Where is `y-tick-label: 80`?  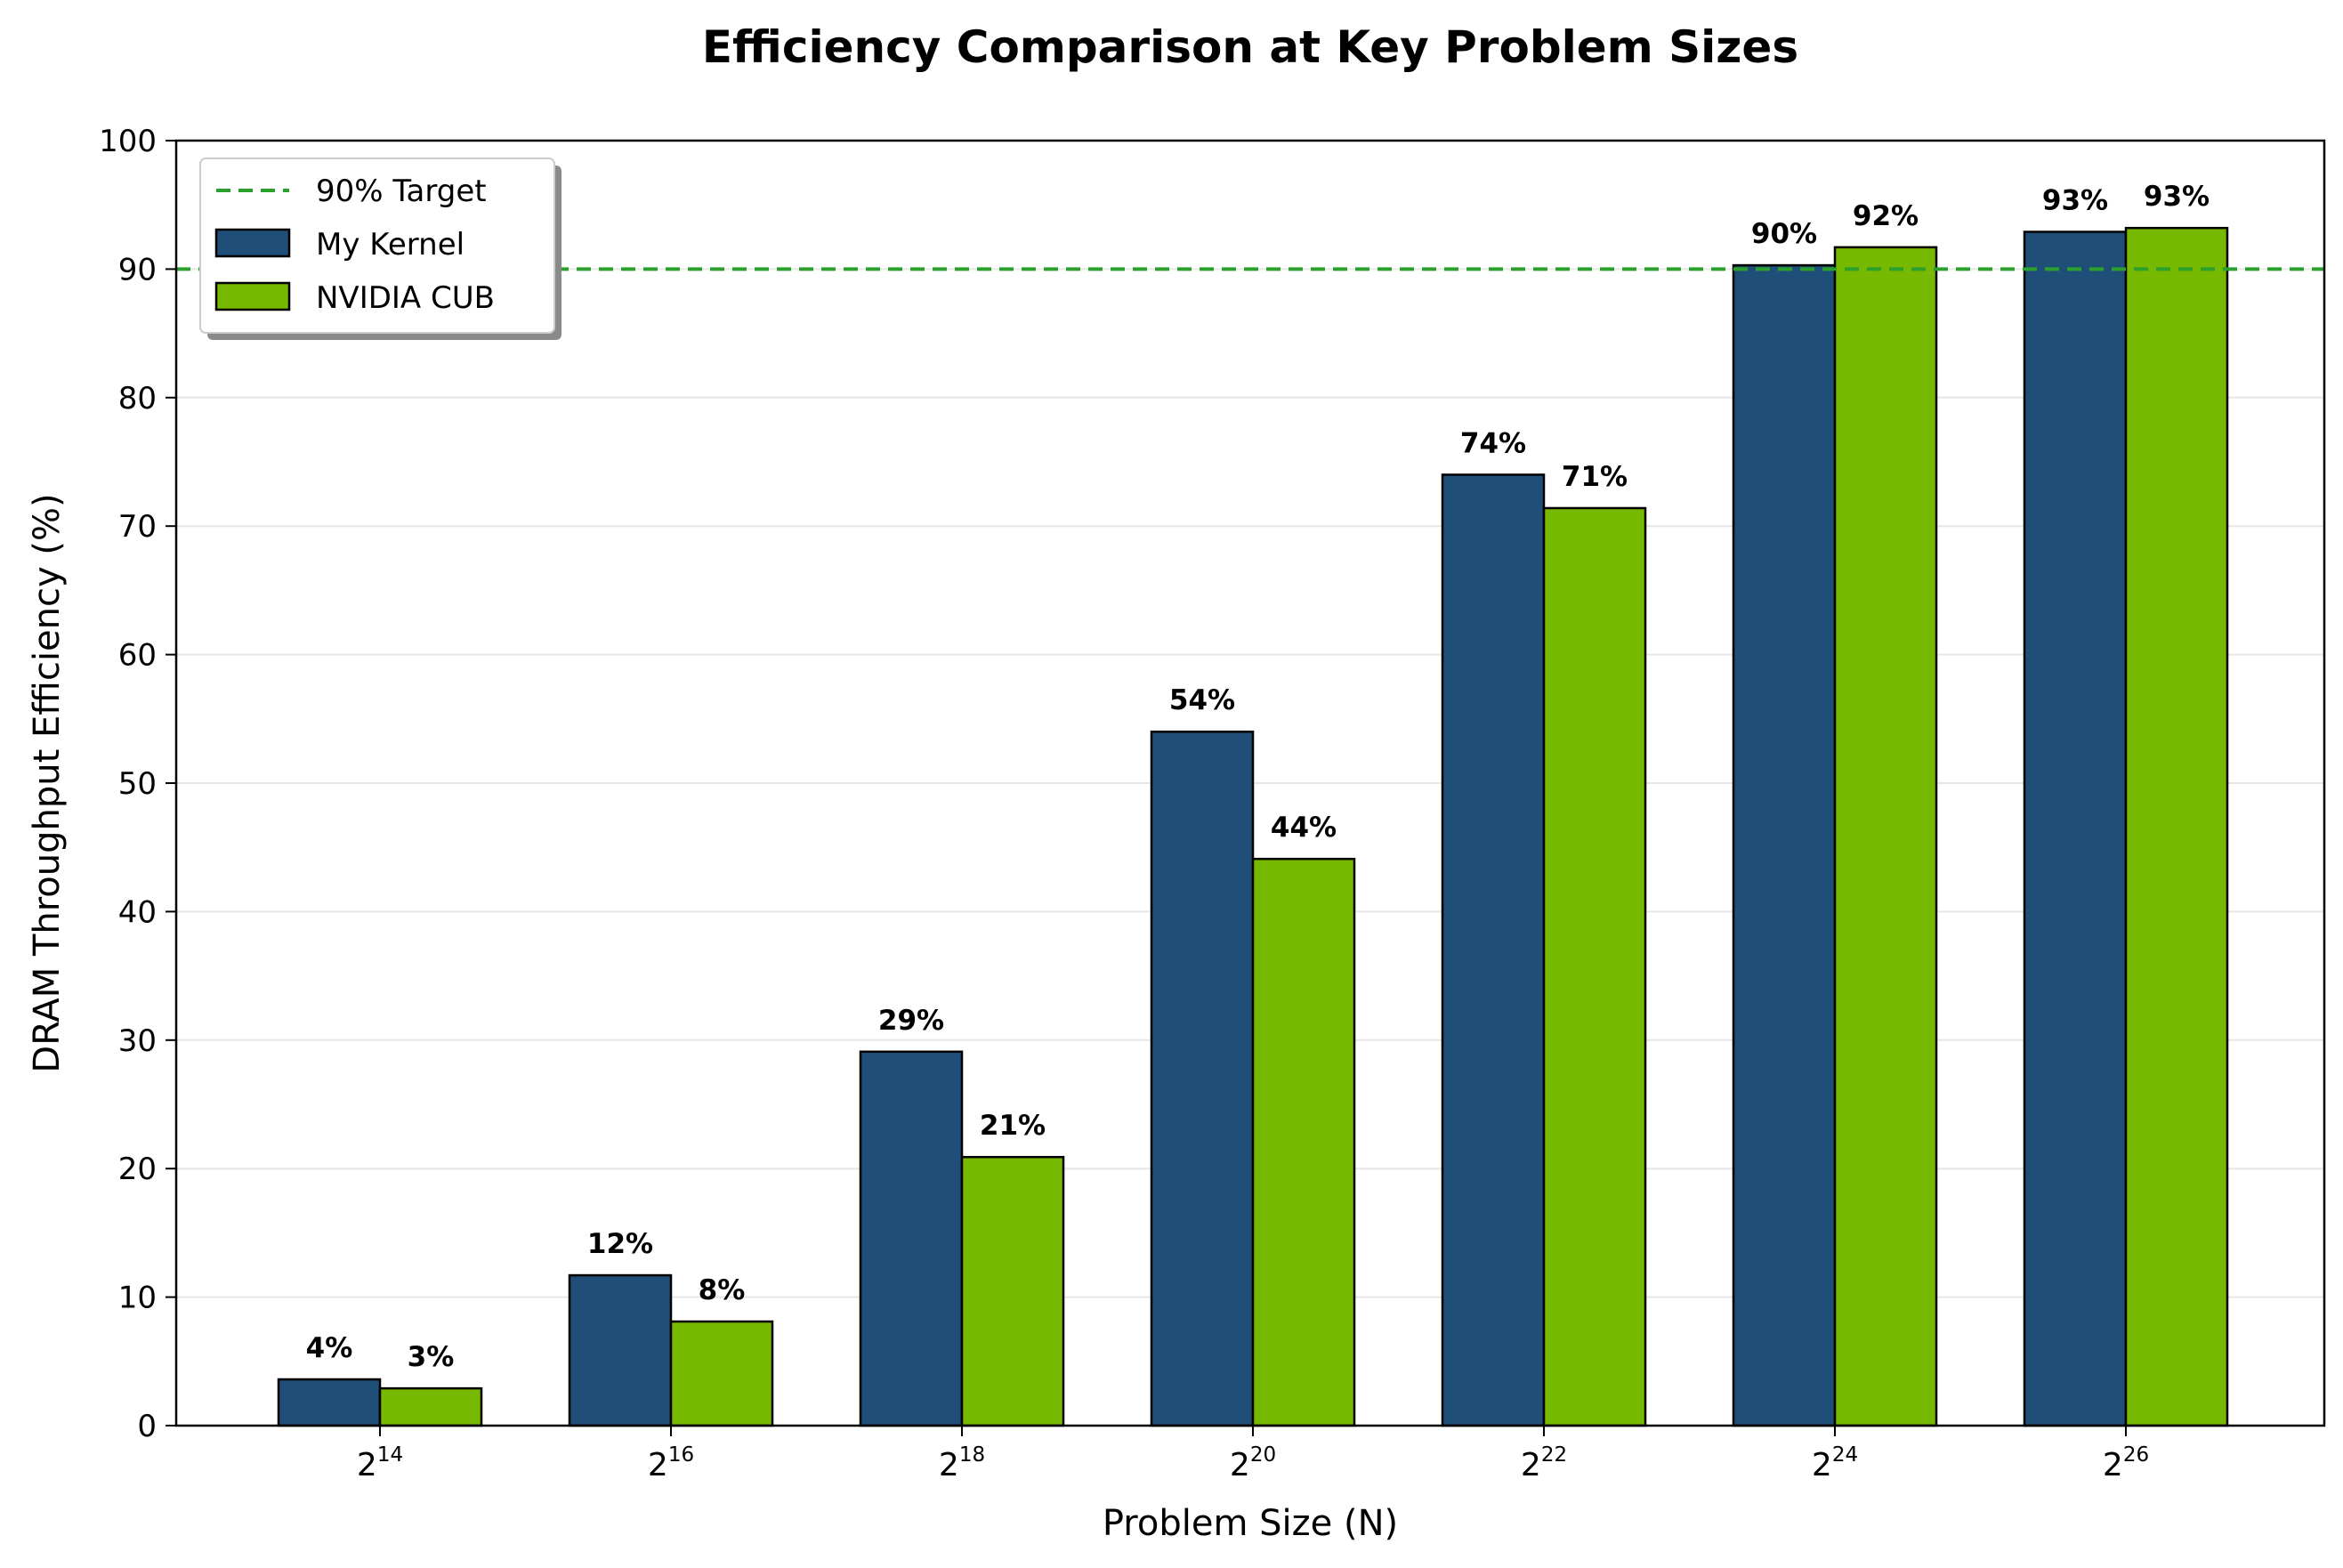 y-tick-label: 80 is located at coordinates (137, 398).